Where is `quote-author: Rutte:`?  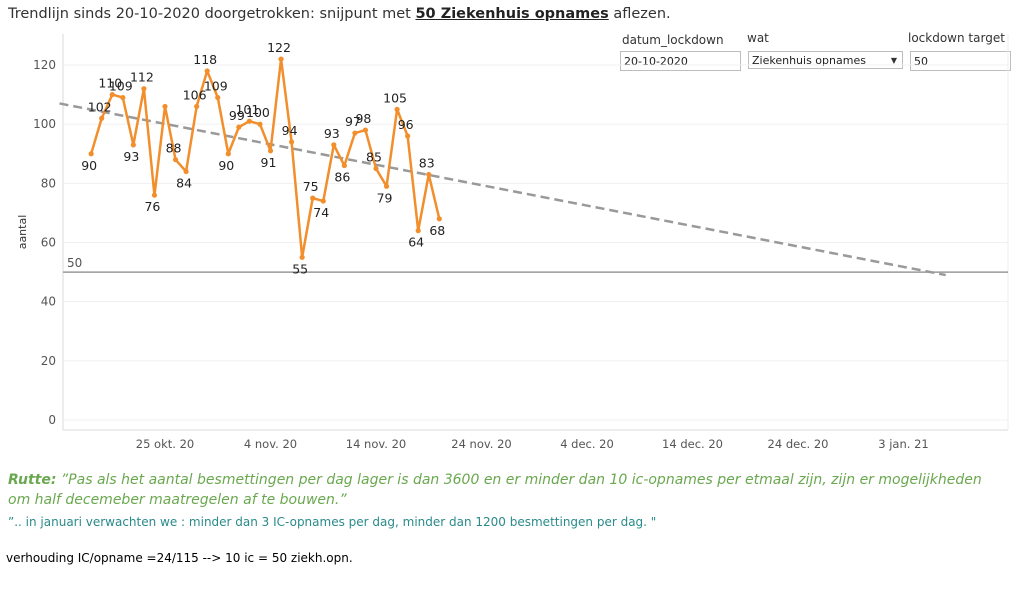 quote-author: Rutte: is located at coordinates (32, 480).